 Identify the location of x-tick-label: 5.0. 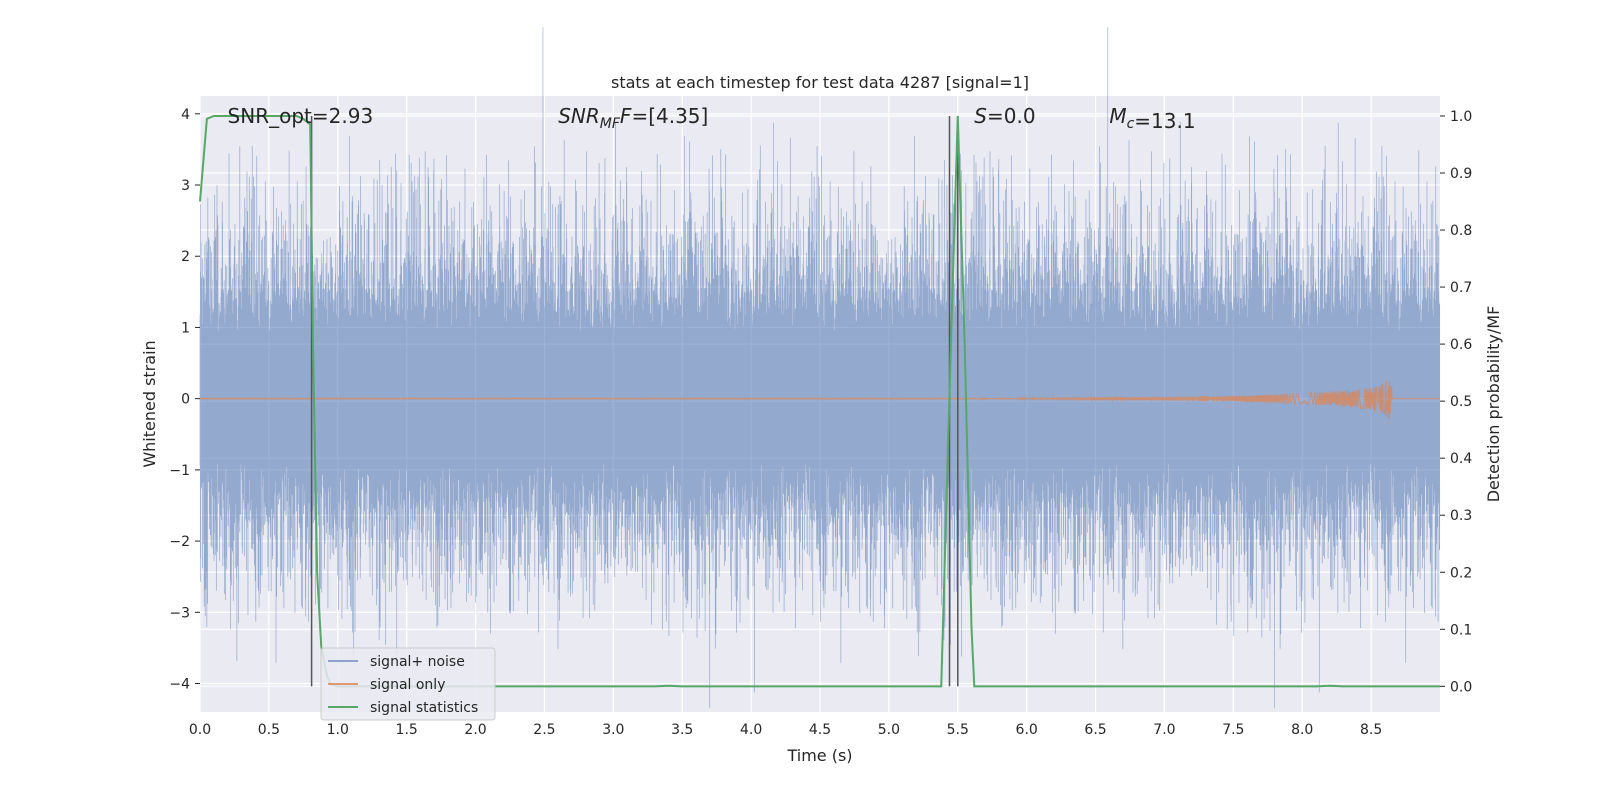
(889, 730).